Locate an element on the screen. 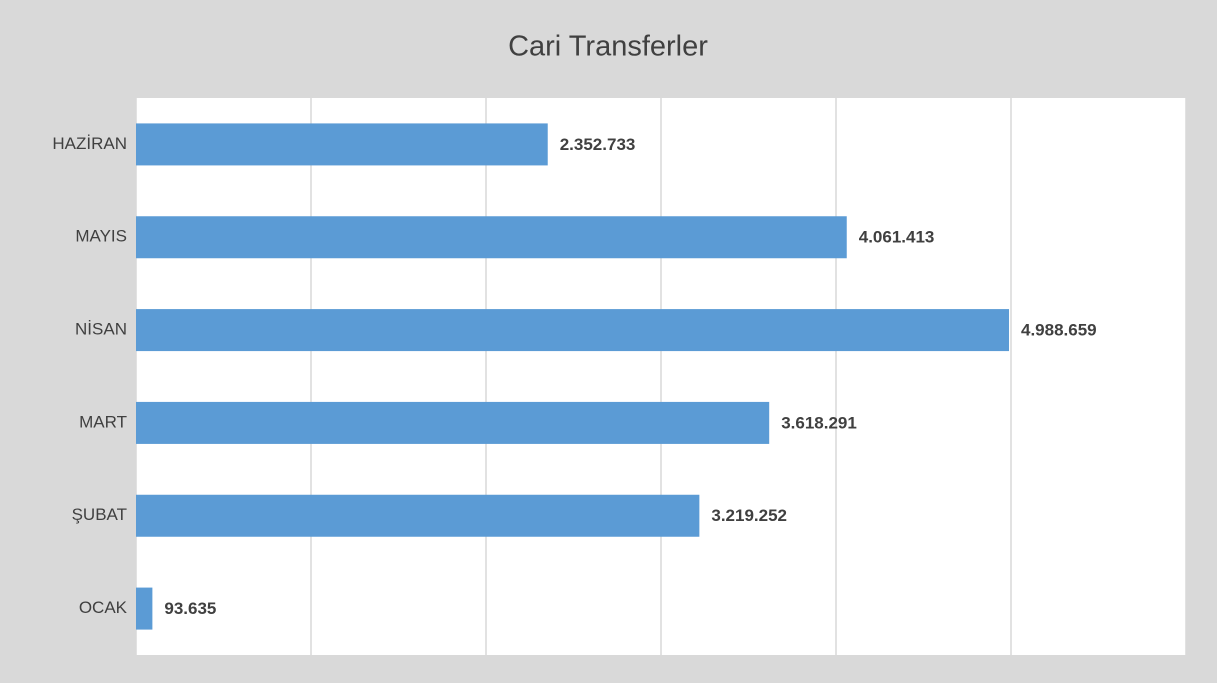 The image size is (1217, 683). y-tick-label: ŞUBAT is located at coordinates (99, 514).